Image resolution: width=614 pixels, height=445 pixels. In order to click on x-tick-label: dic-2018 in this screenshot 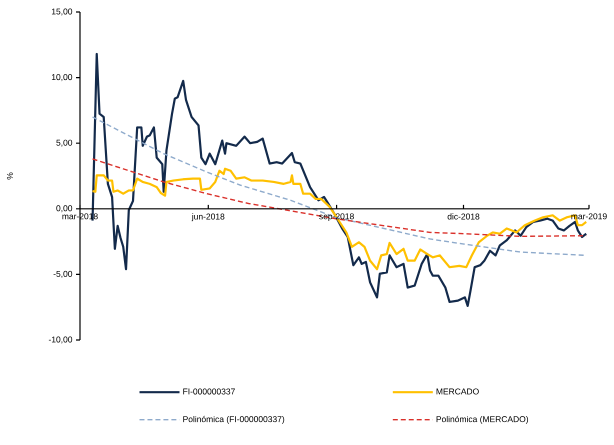, I will do `click(464, 216)`.